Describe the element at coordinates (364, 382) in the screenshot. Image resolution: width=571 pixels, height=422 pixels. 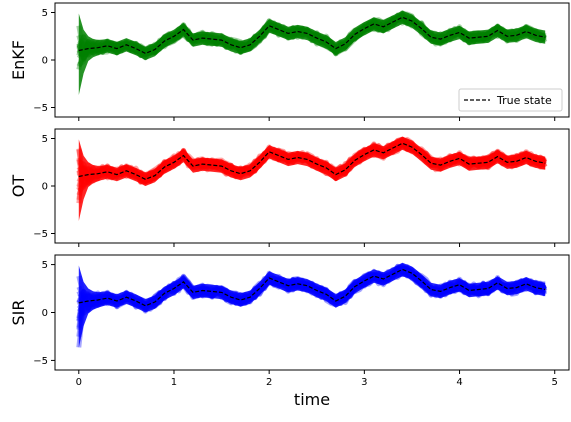
I see `x-tick-label: 3` at that location.